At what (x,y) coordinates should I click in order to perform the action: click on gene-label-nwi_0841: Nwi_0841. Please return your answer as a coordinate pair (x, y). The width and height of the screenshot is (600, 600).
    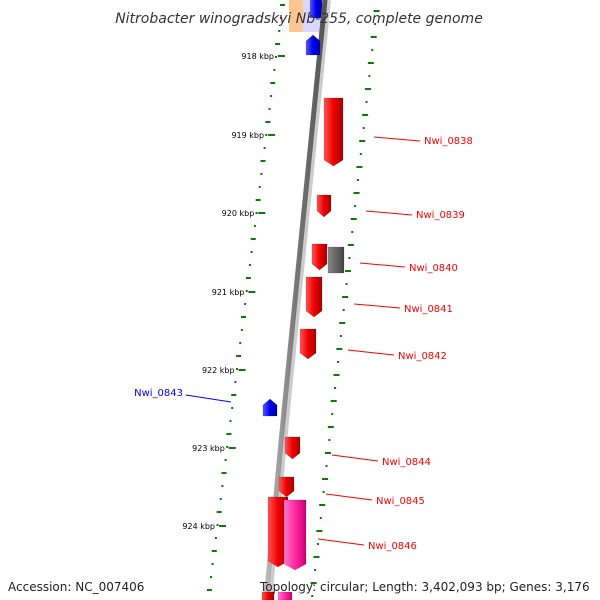
    Looking at the image, I should click on (428, 309).